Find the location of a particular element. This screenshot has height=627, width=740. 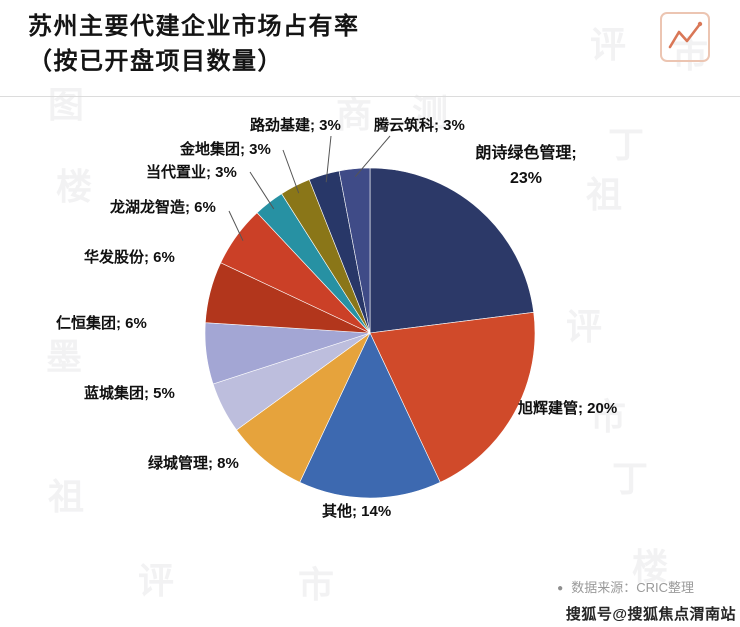

pie-label: 当代置业; 3% is located at coordinates (191, 172).